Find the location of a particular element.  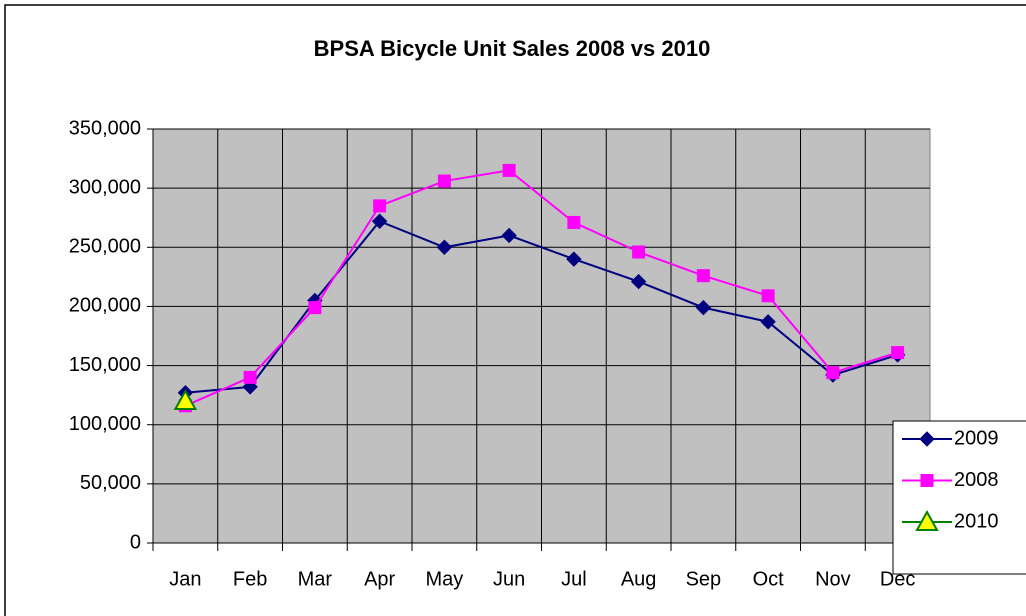

x-tick-label: Sep is located at coordinates (704, 579).